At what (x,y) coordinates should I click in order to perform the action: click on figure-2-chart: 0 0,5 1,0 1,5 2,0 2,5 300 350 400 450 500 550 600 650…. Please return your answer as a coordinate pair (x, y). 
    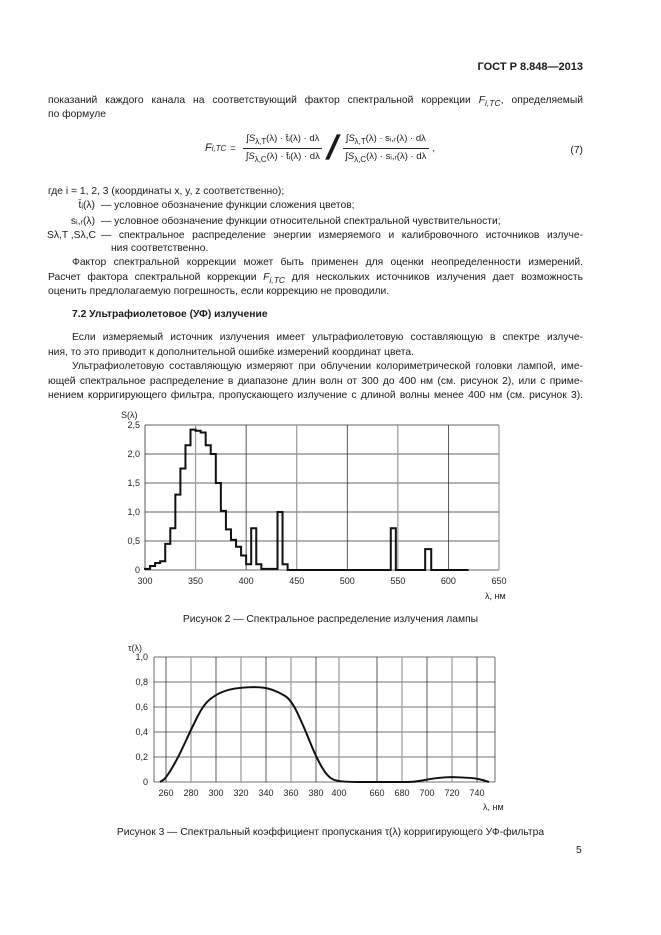
    Looking at the image, I should click on (314, 505).